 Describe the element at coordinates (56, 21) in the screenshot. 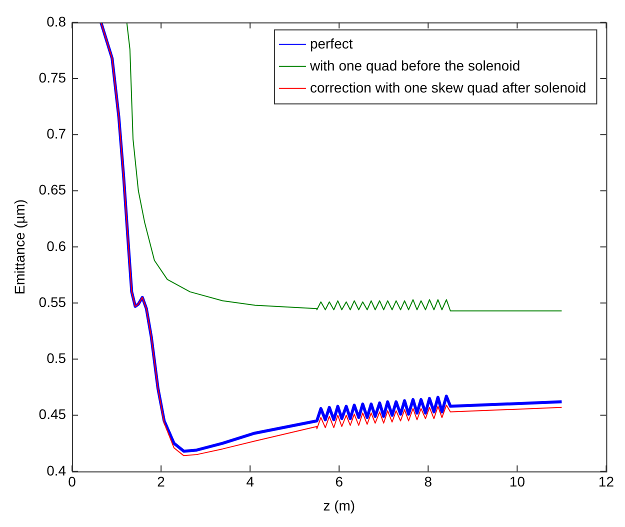

I see `y-tick-label: 0.8` at that location.